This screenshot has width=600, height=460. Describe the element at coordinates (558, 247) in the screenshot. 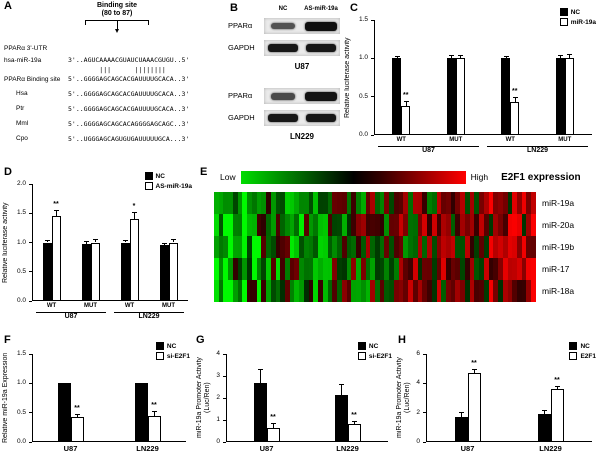

I see `heatmap-row-labels: miR-19a miR-20a miR-19b miR-17 miR-18a` at that location.